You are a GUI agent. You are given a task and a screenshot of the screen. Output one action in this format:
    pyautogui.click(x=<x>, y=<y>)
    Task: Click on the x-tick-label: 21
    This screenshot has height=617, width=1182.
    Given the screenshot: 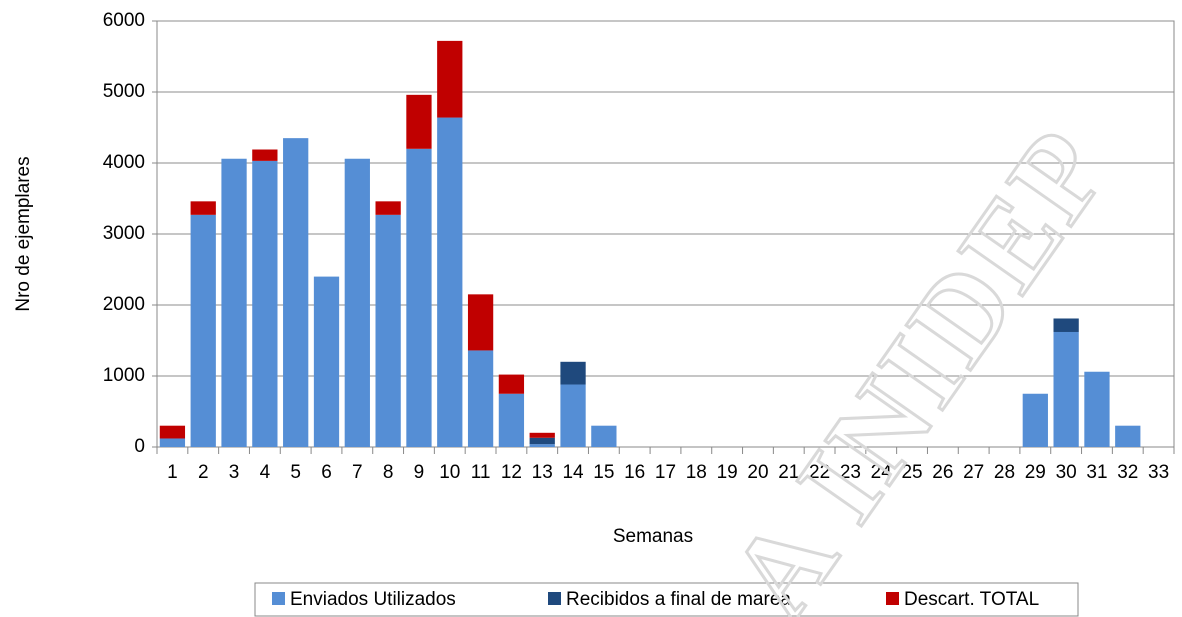 What is the action you would take?
    pyautogui.click(x=788, y=472)
    